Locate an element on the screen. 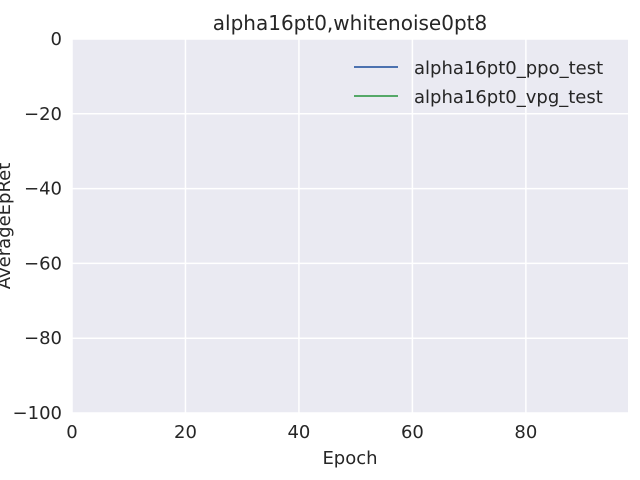 The image size is (640, 480). legend-label: alpha16pt0_ppo_test is located at coordinates (508, 68).